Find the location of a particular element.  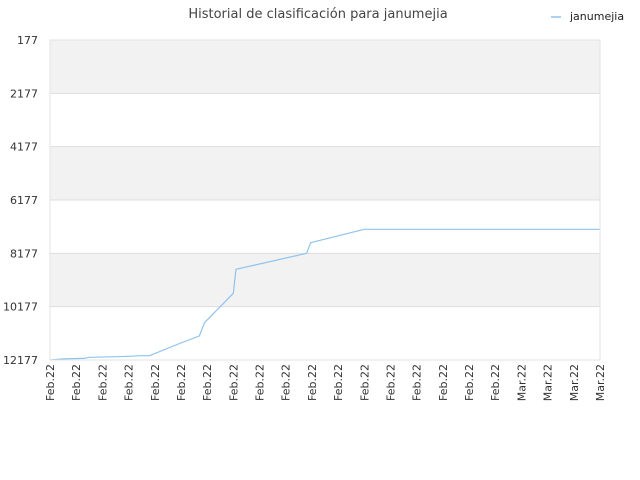

y-tick-label: 12177 is located at coordinates (20, 360).